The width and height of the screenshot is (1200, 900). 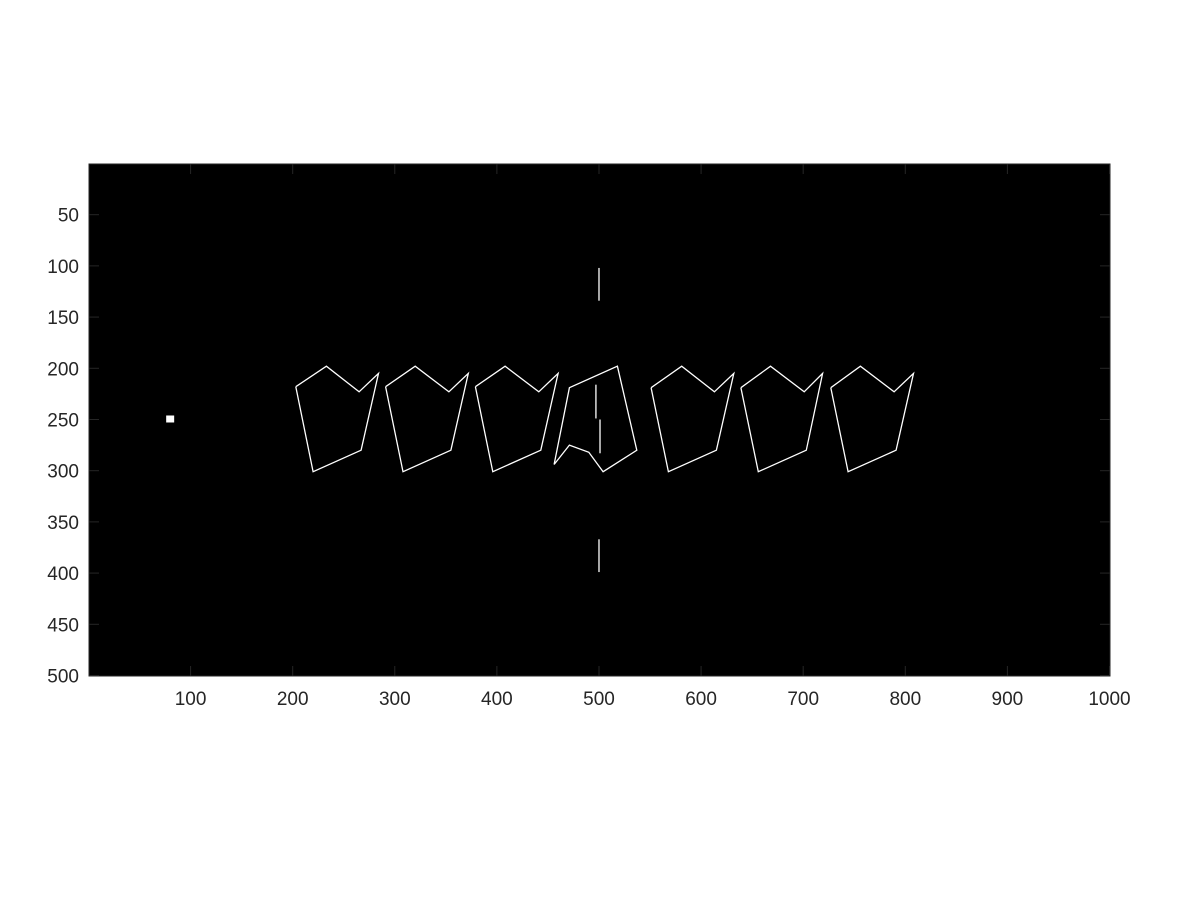 What do you see at coordinates (497, 699) in the screenshot?
I see `x-tick-label: 400` at bounding box center [497, 699].